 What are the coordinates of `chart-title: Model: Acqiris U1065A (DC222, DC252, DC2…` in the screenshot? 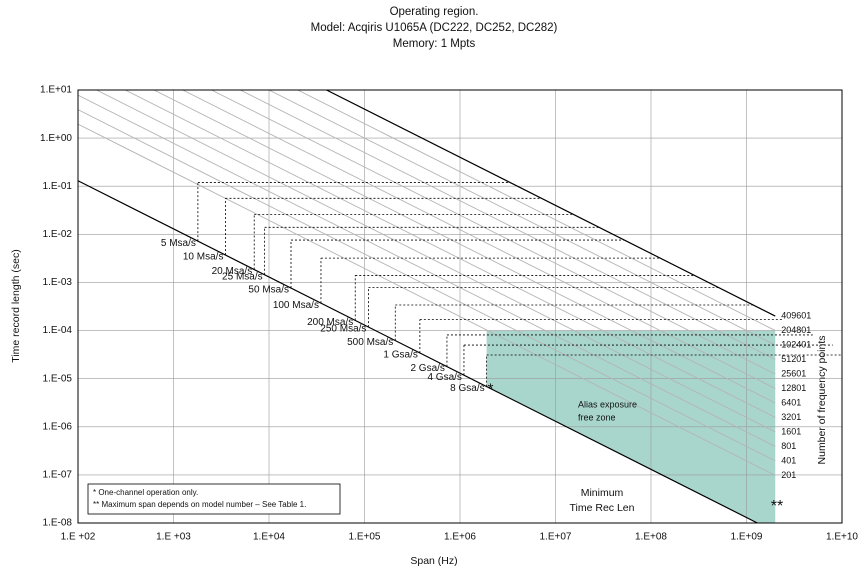 It's located at (434, 28).